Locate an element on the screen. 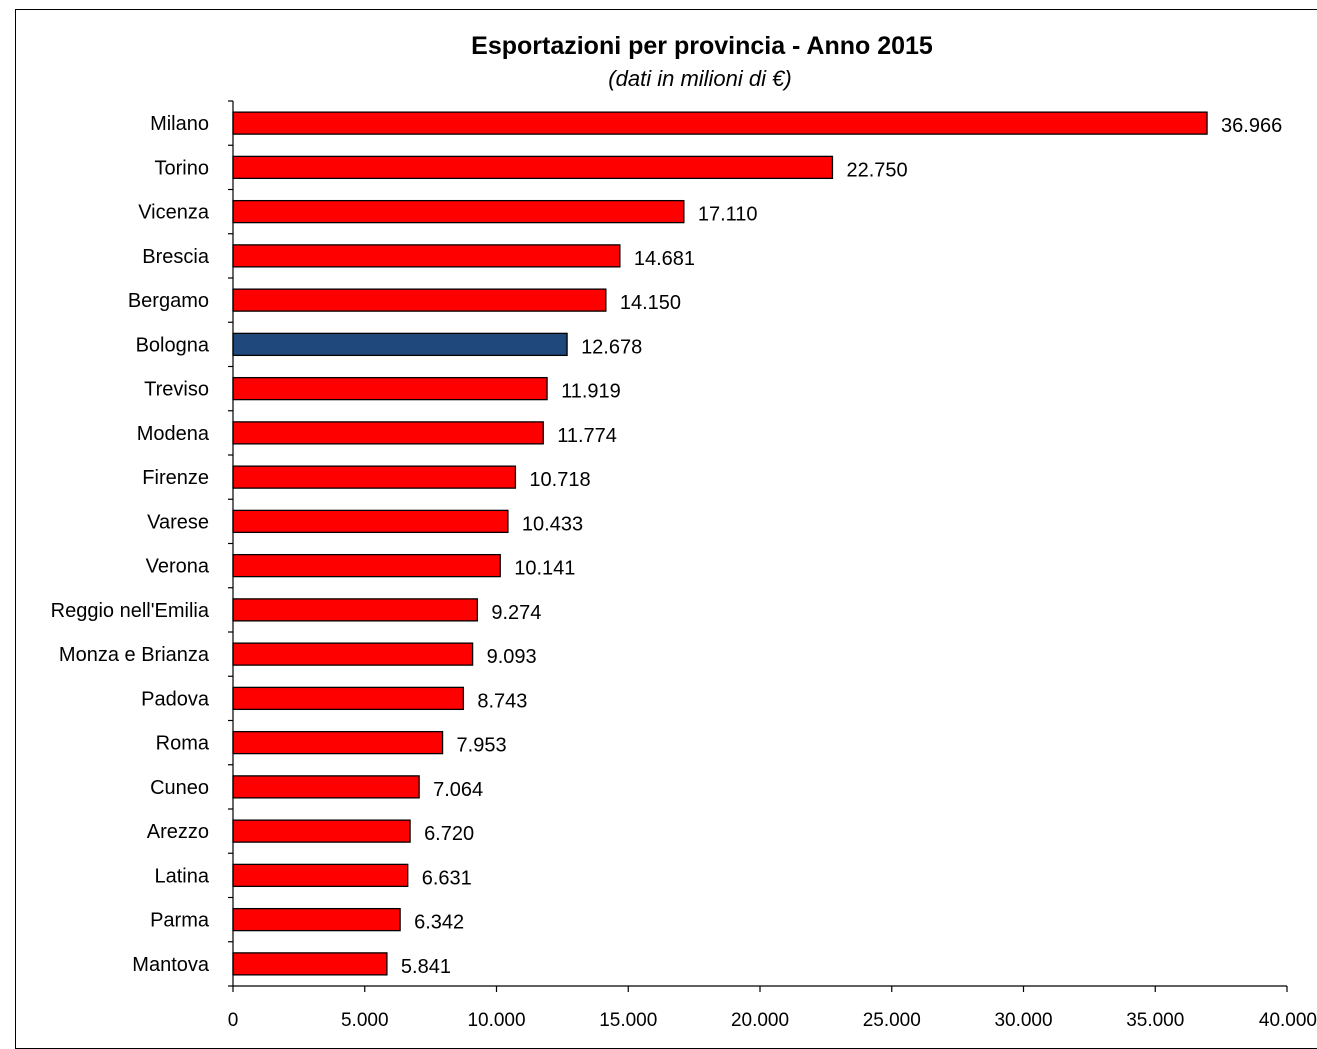 The image size is (1317, 1049). data-label: 14.681 is located at coordinates (664, 259).